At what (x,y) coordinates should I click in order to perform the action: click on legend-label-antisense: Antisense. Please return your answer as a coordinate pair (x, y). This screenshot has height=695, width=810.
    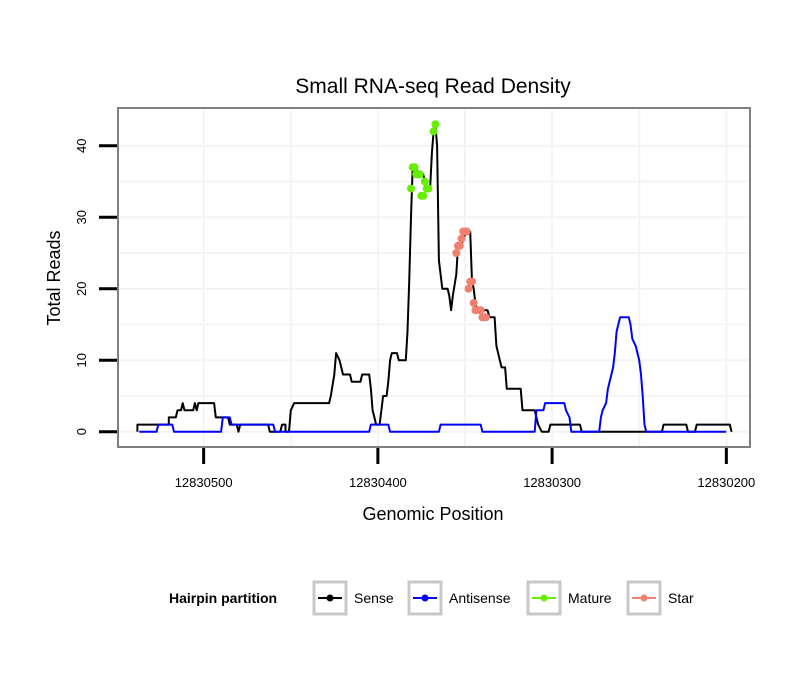
    Looking at the image, I should click on (480, 598).